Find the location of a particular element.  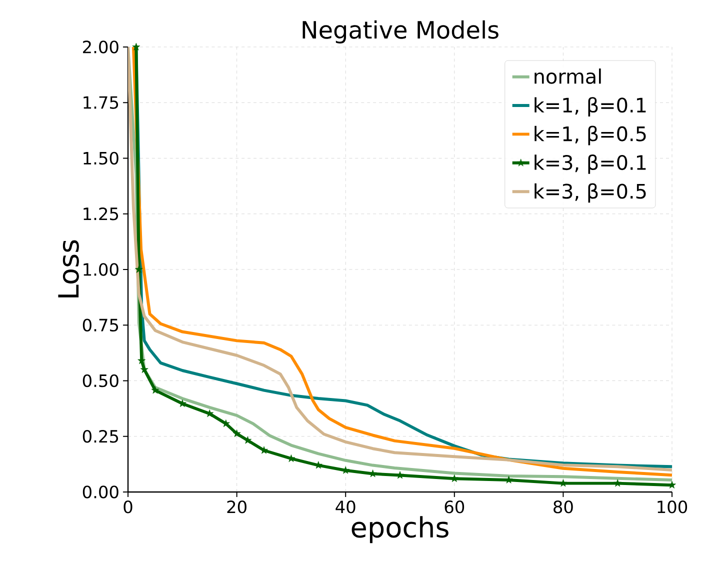

legend-label: k=1, β=0.5 is located at coordinates (590, 136).